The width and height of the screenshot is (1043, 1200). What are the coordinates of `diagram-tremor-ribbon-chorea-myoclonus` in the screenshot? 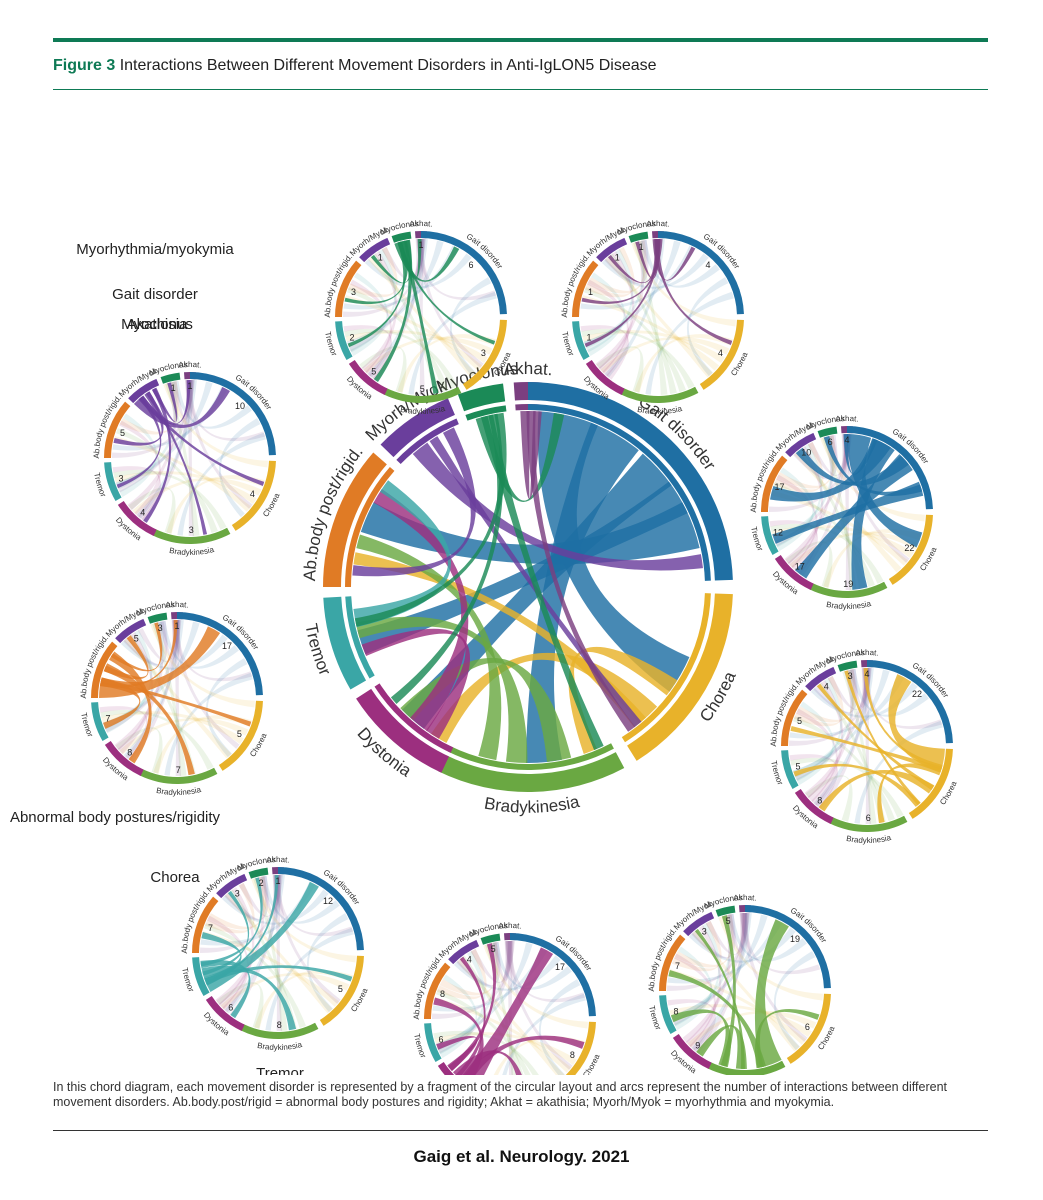 It's located at (303, 920).